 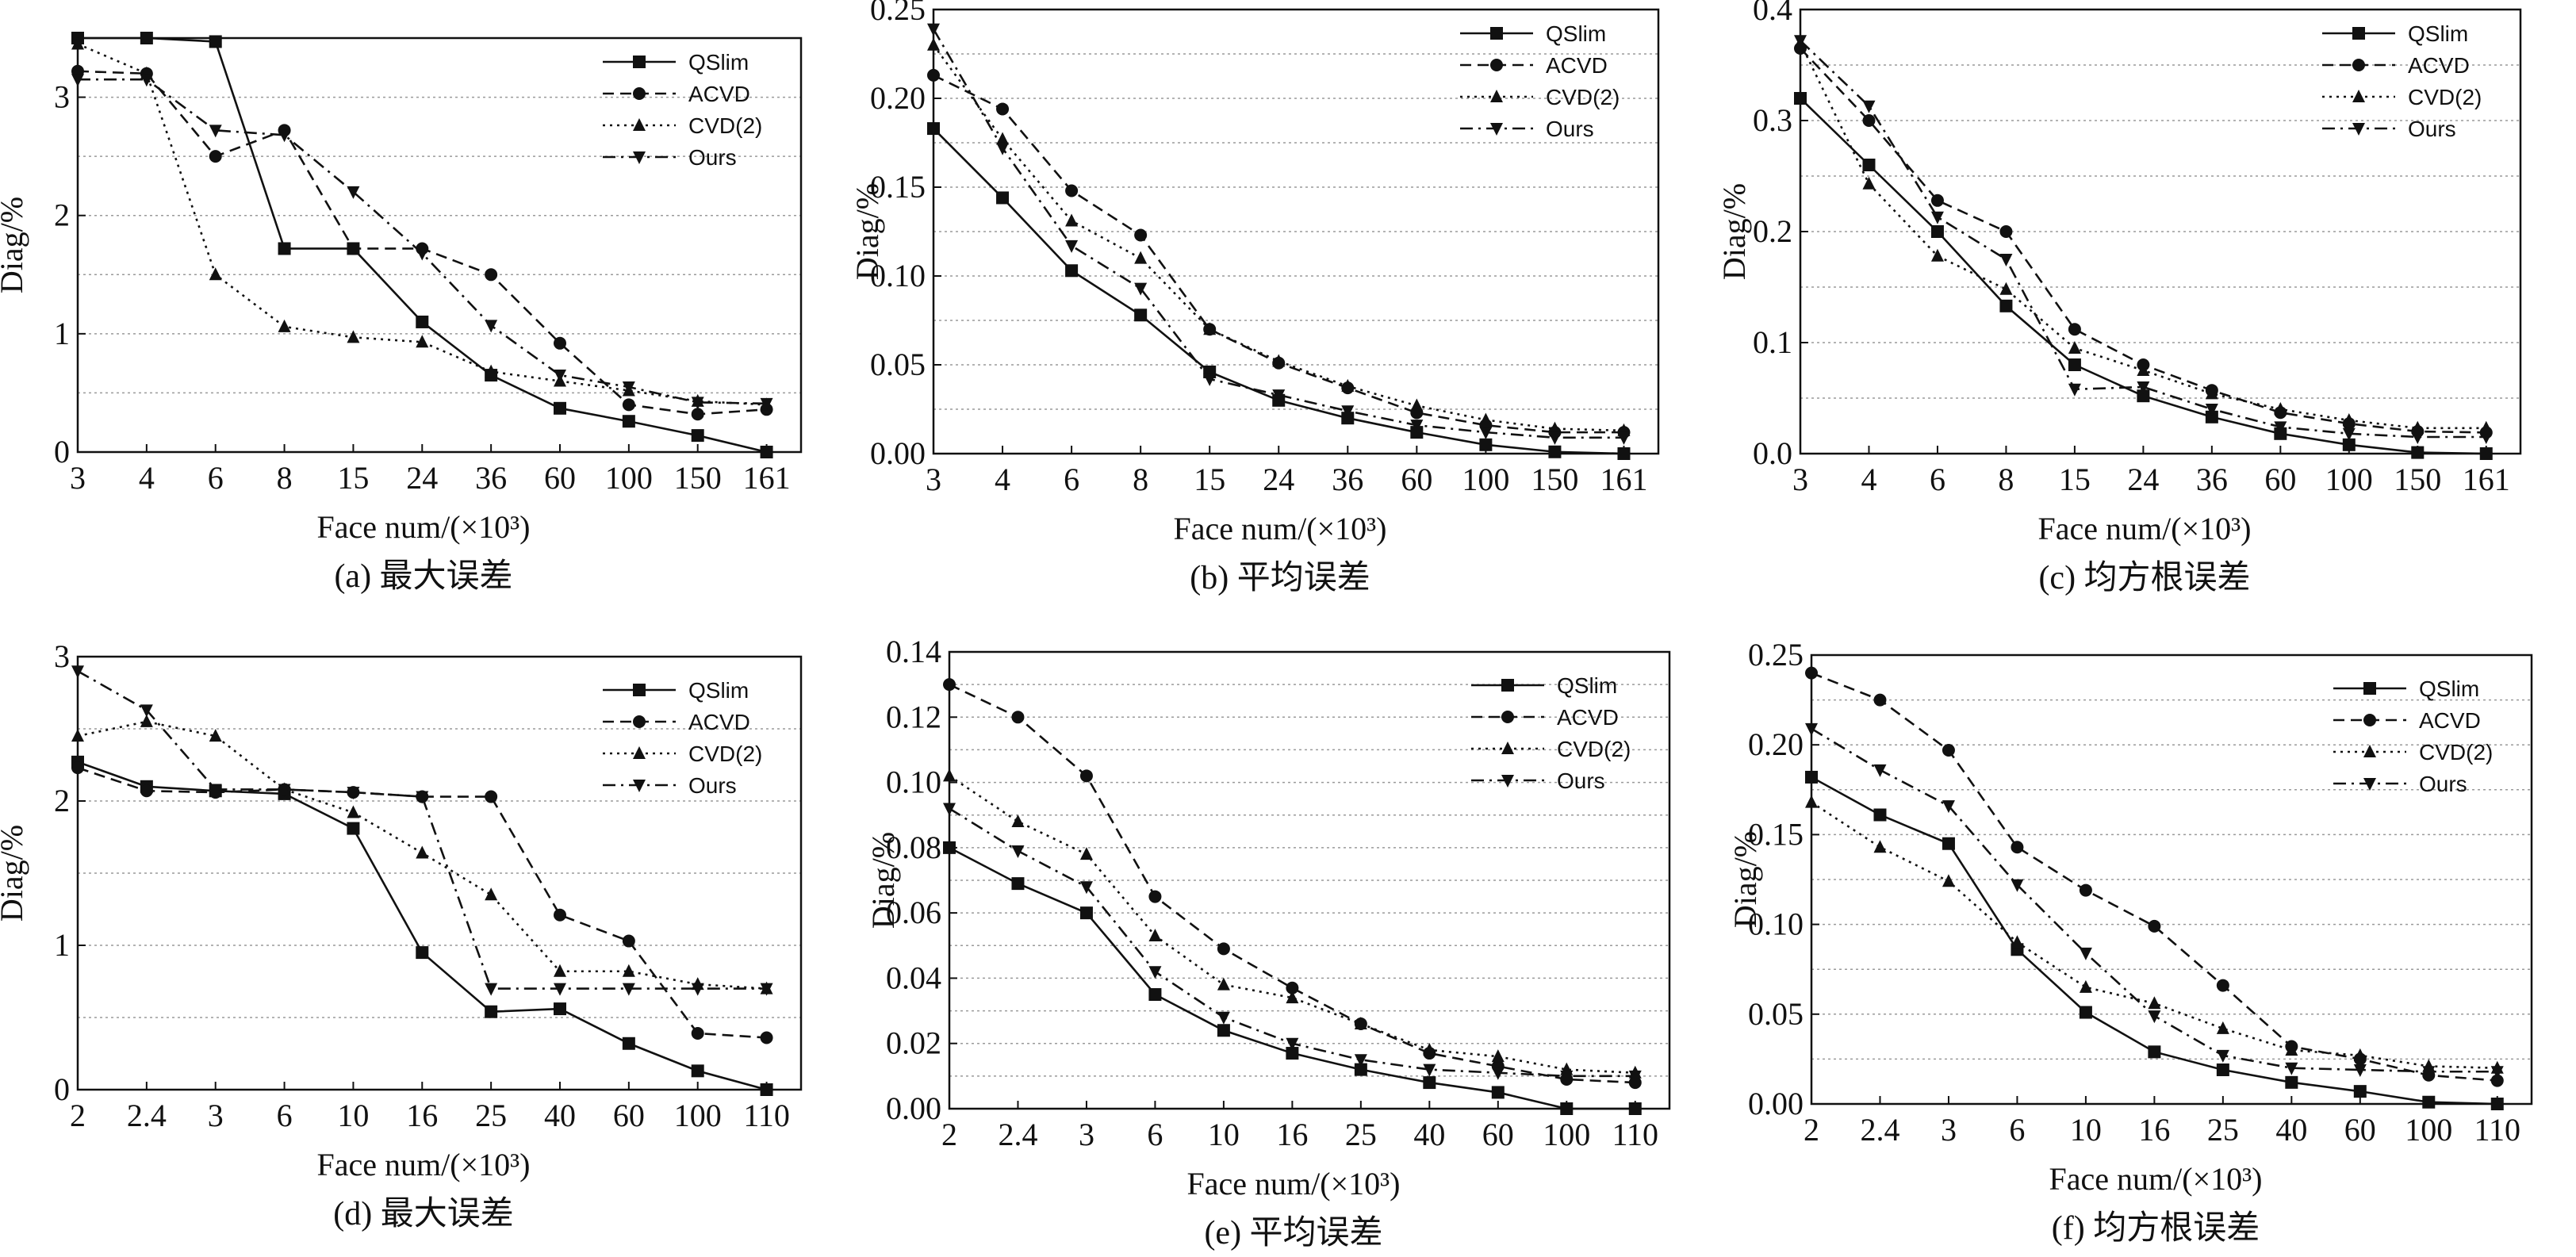 I want to click on y-tick-label: 0.08, so click(x=914, y=847).